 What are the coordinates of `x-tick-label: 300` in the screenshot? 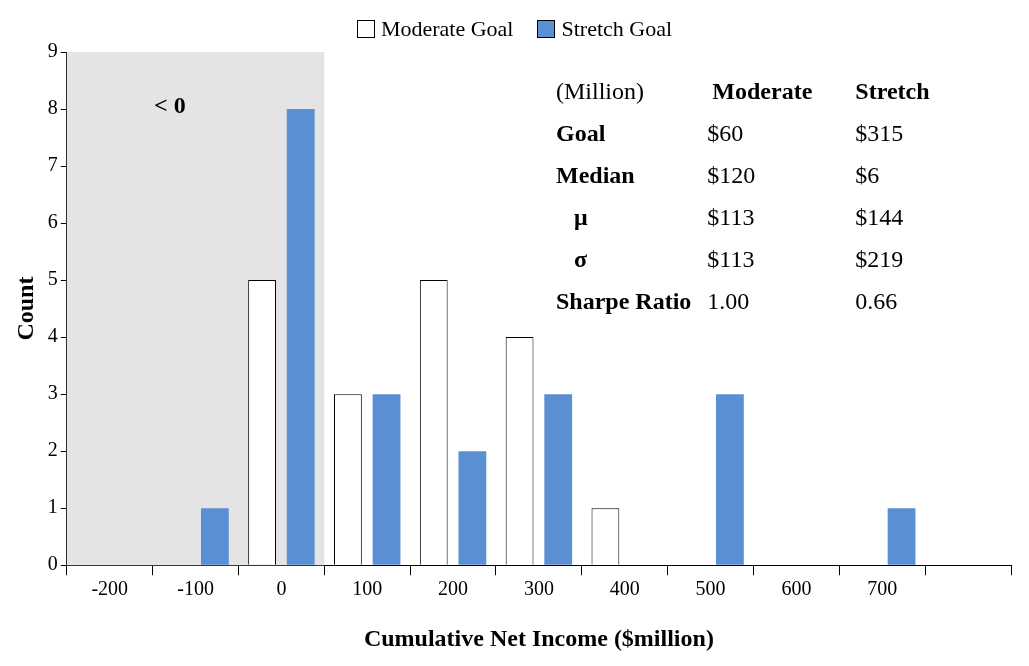 It's located at (538, 588).